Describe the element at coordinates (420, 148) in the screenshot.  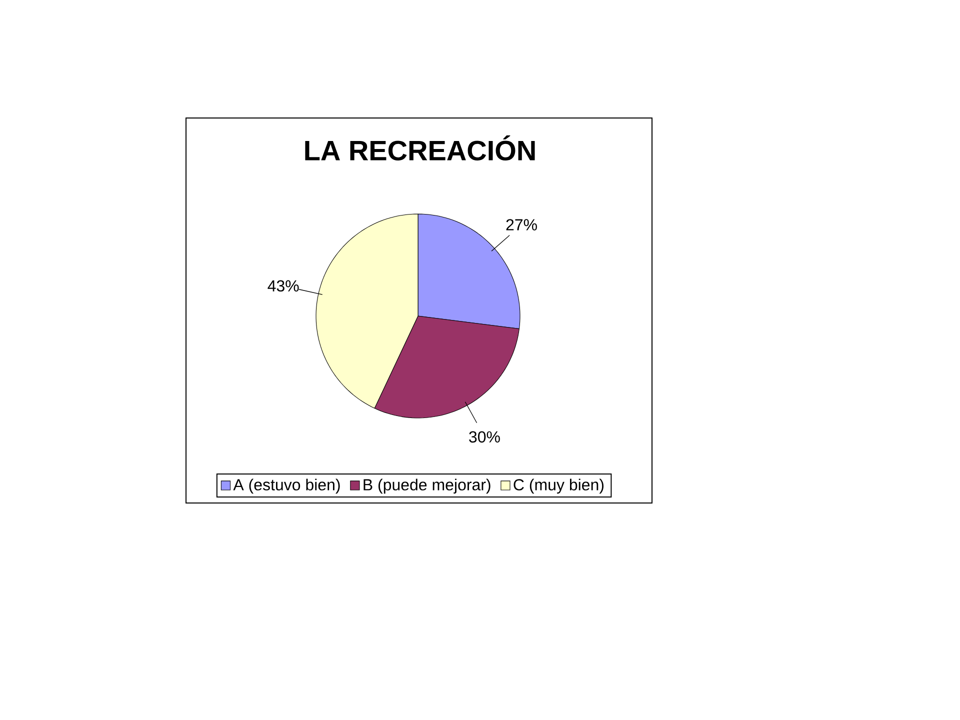
I see `chart-title: LA RECREACIÓN` at that location.